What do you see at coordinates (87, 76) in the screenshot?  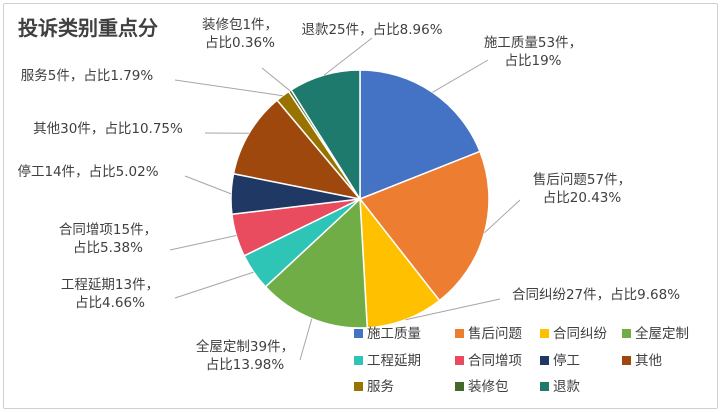 I see `data-label: 服务5件，占比1.79%` at bounding box center [87, 76].